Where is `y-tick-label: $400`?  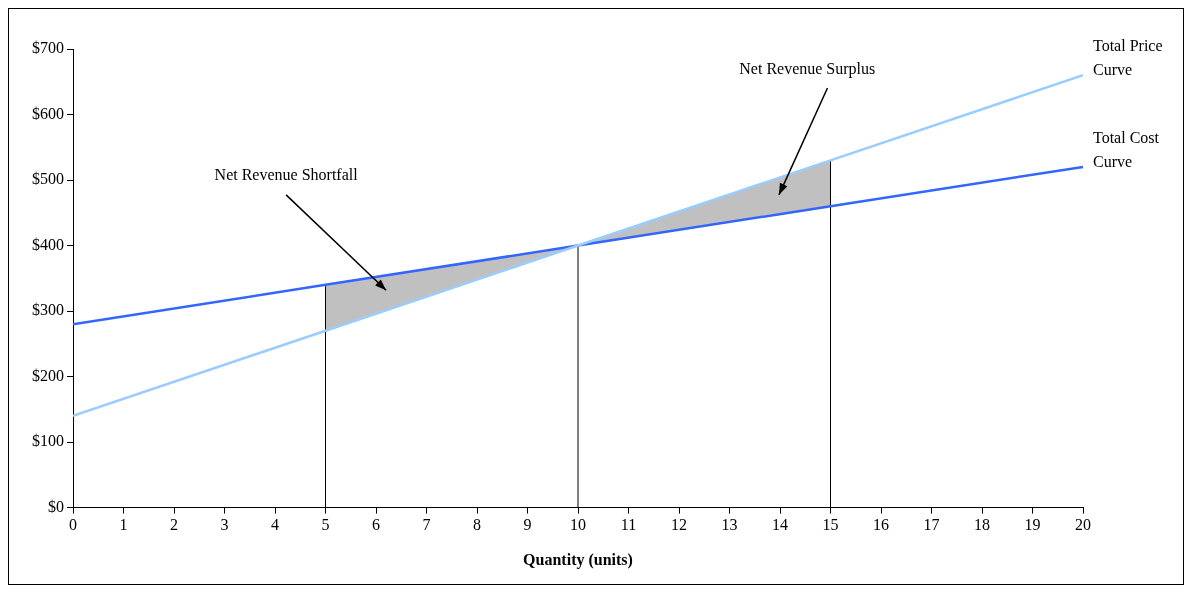 y-tick-label: $400 is located at coordinates (48, 244).